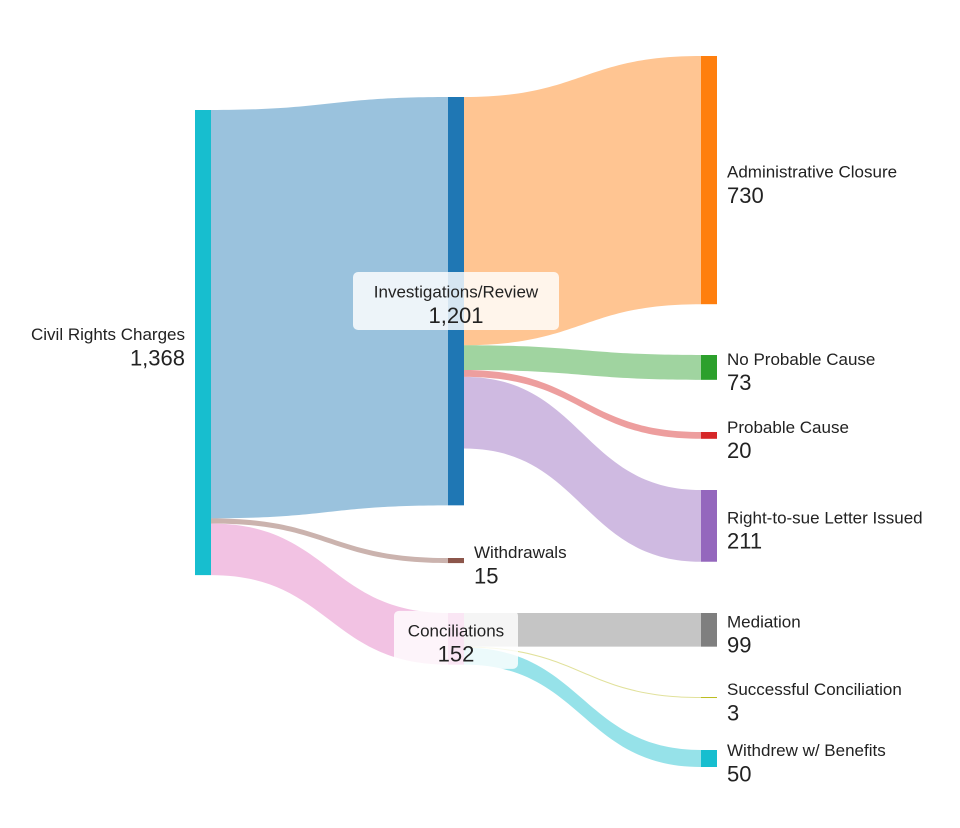  What do you see at coordinates (739, 645) in the screenshot?
I see `node-value: 99` at bounding box center [739, 645].